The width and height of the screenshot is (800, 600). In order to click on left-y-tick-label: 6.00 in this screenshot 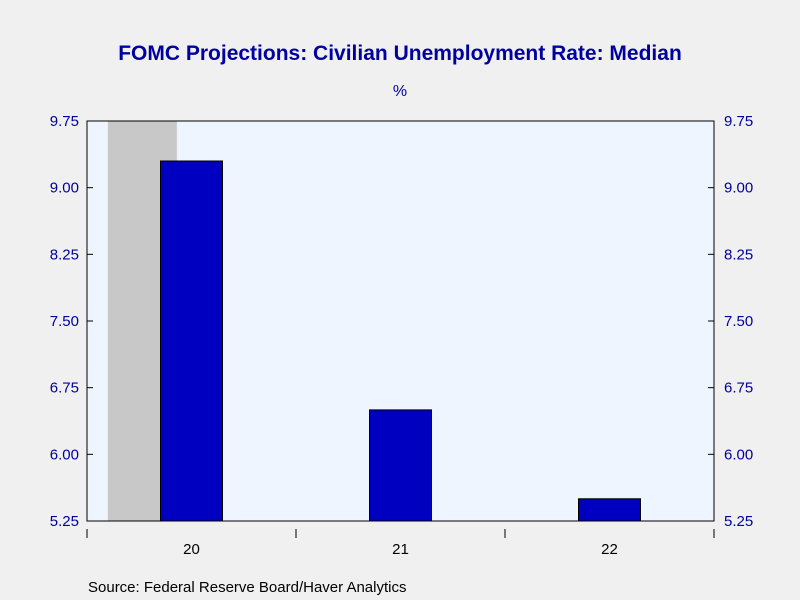, I will do `click(64, 454)`.